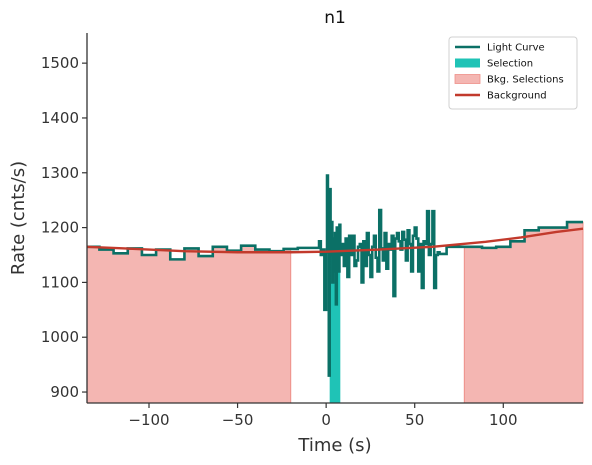 The width and height of the screenshot is (592, 465). What do you see at coordinates (238, 420) in the screenshot?
I see `x-tick-label: −50` at bounding box center [238, 420].